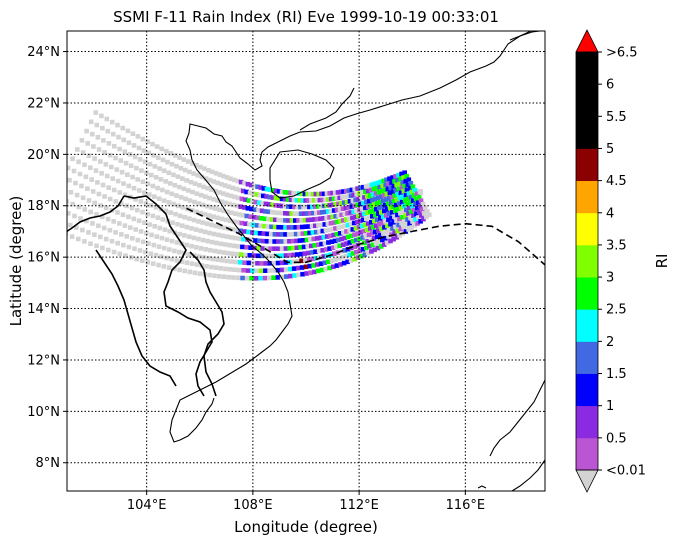  I want to click on latitude-ticks: 8°N 10°N 12°N 14°N 16°N 18°N 20°N 22°N 24°N, so click(47, 258).